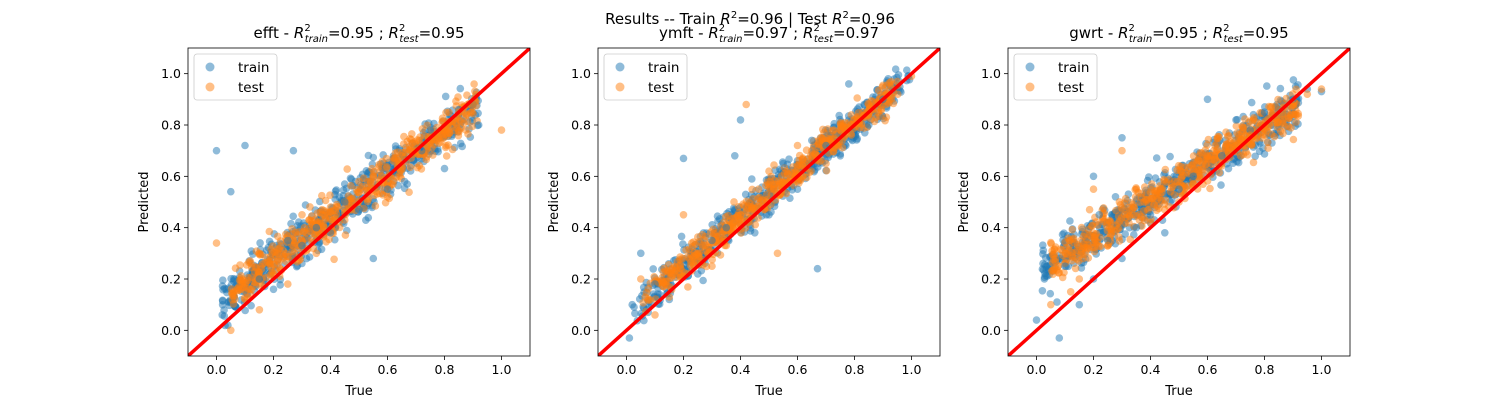  Describe the element at coordinates (770, 196) in the screenshot. I see `test-cloud` at that location.